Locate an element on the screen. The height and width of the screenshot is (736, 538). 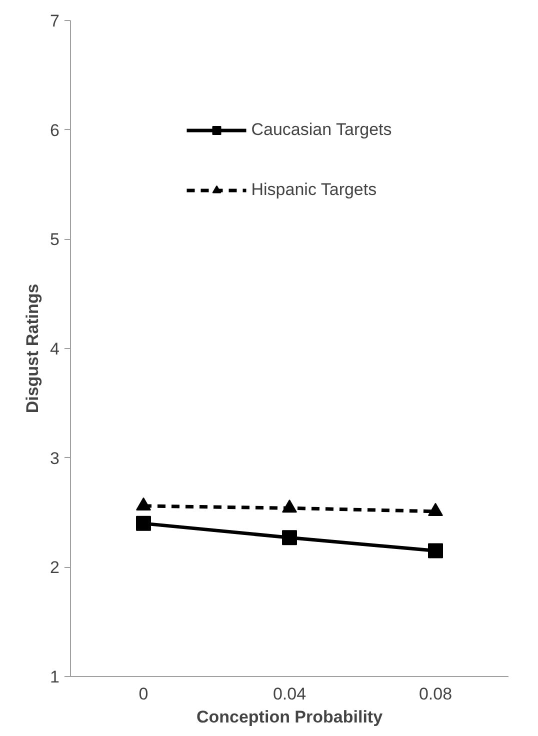
legend-label: Caucasian Targets is located at coordinates (321, 130).